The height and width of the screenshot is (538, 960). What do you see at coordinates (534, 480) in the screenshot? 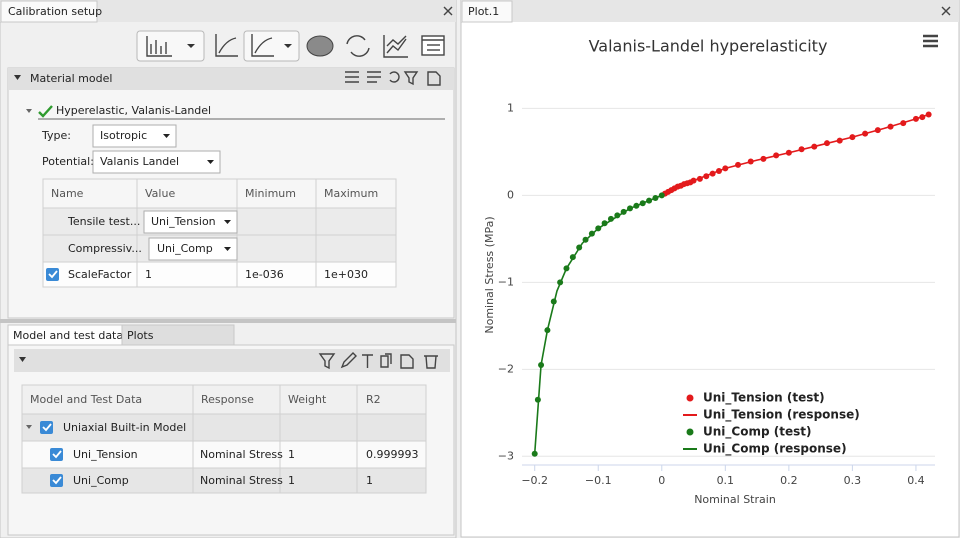
I see `x-tick-label: −0.2` at bounding box center [534, 480].